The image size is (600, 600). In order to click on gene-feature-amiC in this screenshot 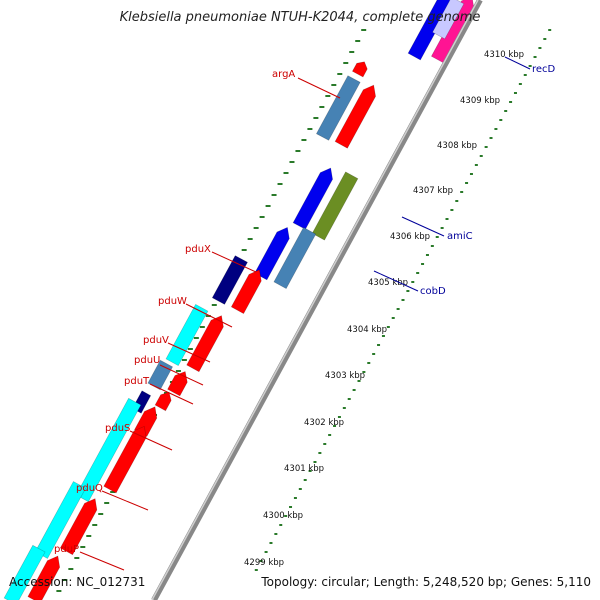, I will do `click(335, 206)`.